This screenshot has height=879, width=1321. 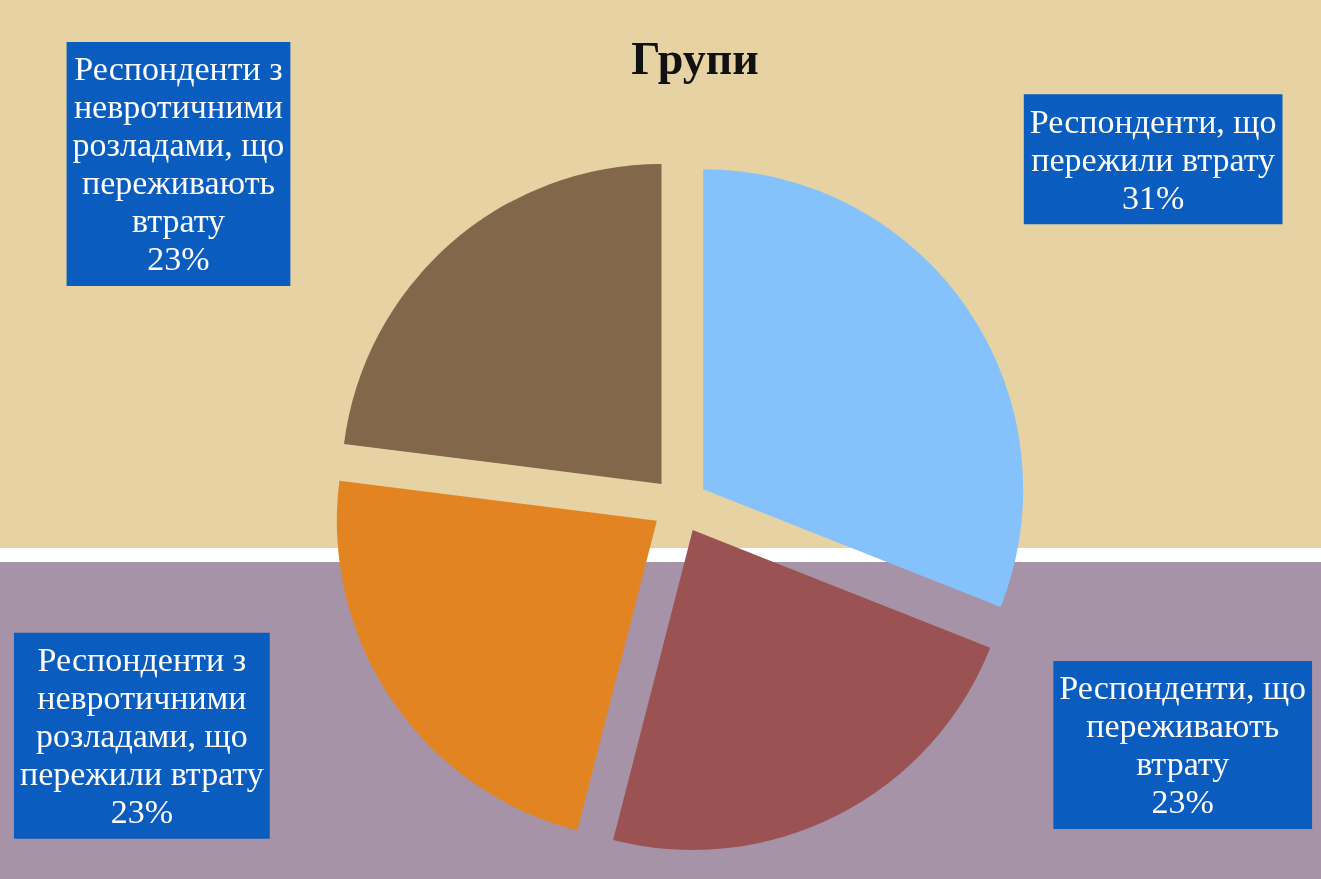 I want to click on slice-label: Респонденти, що переживають втрату, so click(x=1183, y=726).